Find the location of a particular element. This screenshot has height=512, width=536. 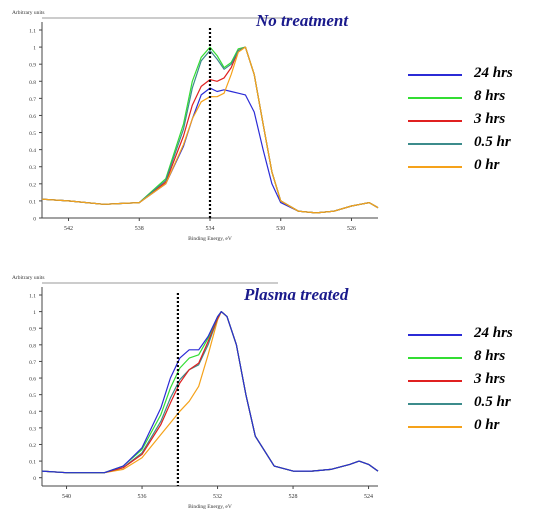

x-tick-label: 536 is located at coordinates (142, 497).